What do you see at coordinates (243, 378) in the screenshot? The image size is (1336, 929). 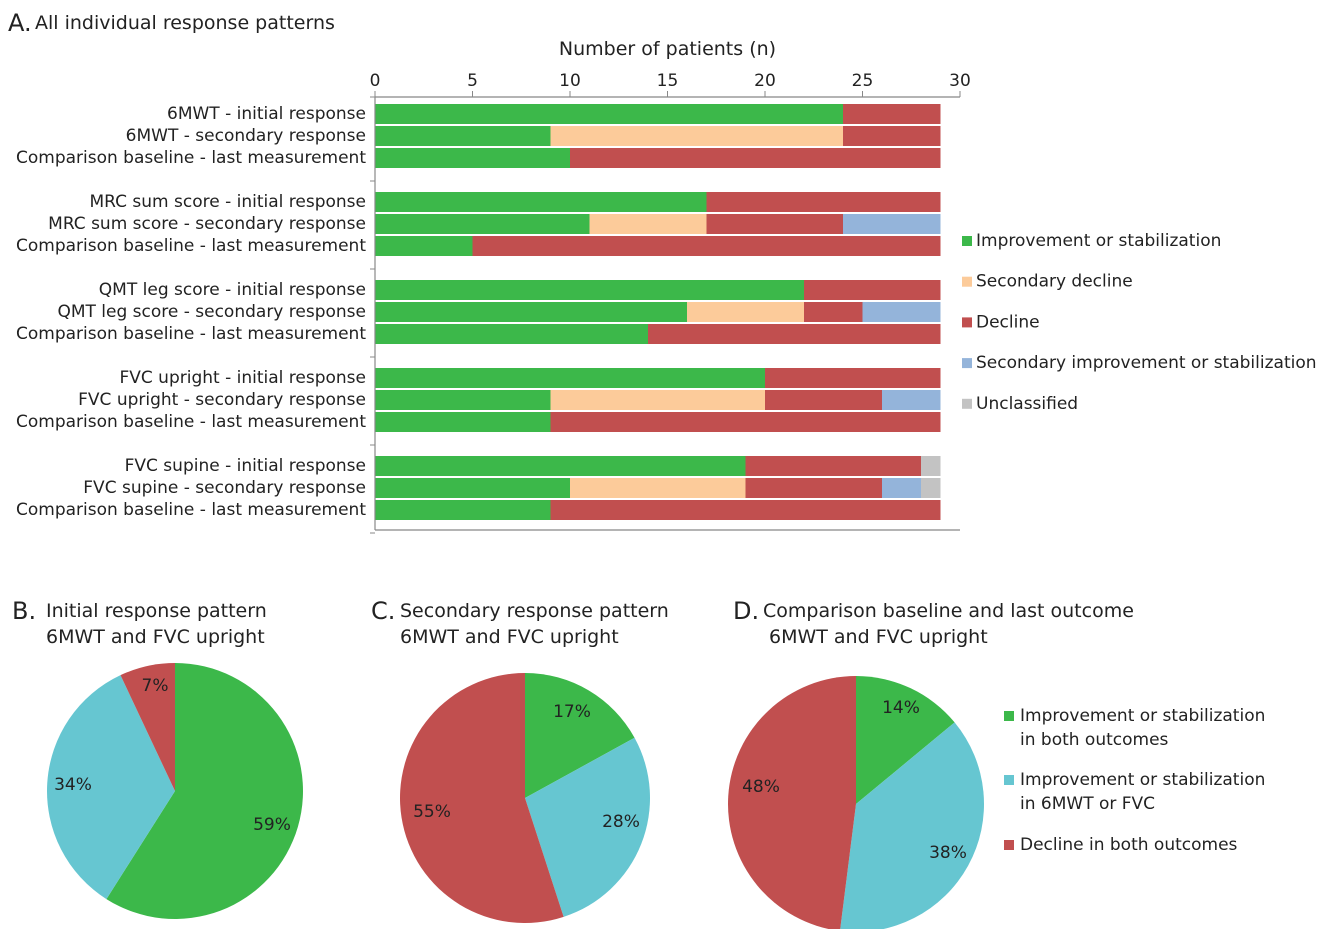 I see `category-label: FVC upright - initial response` at bounding box center [243, 378].